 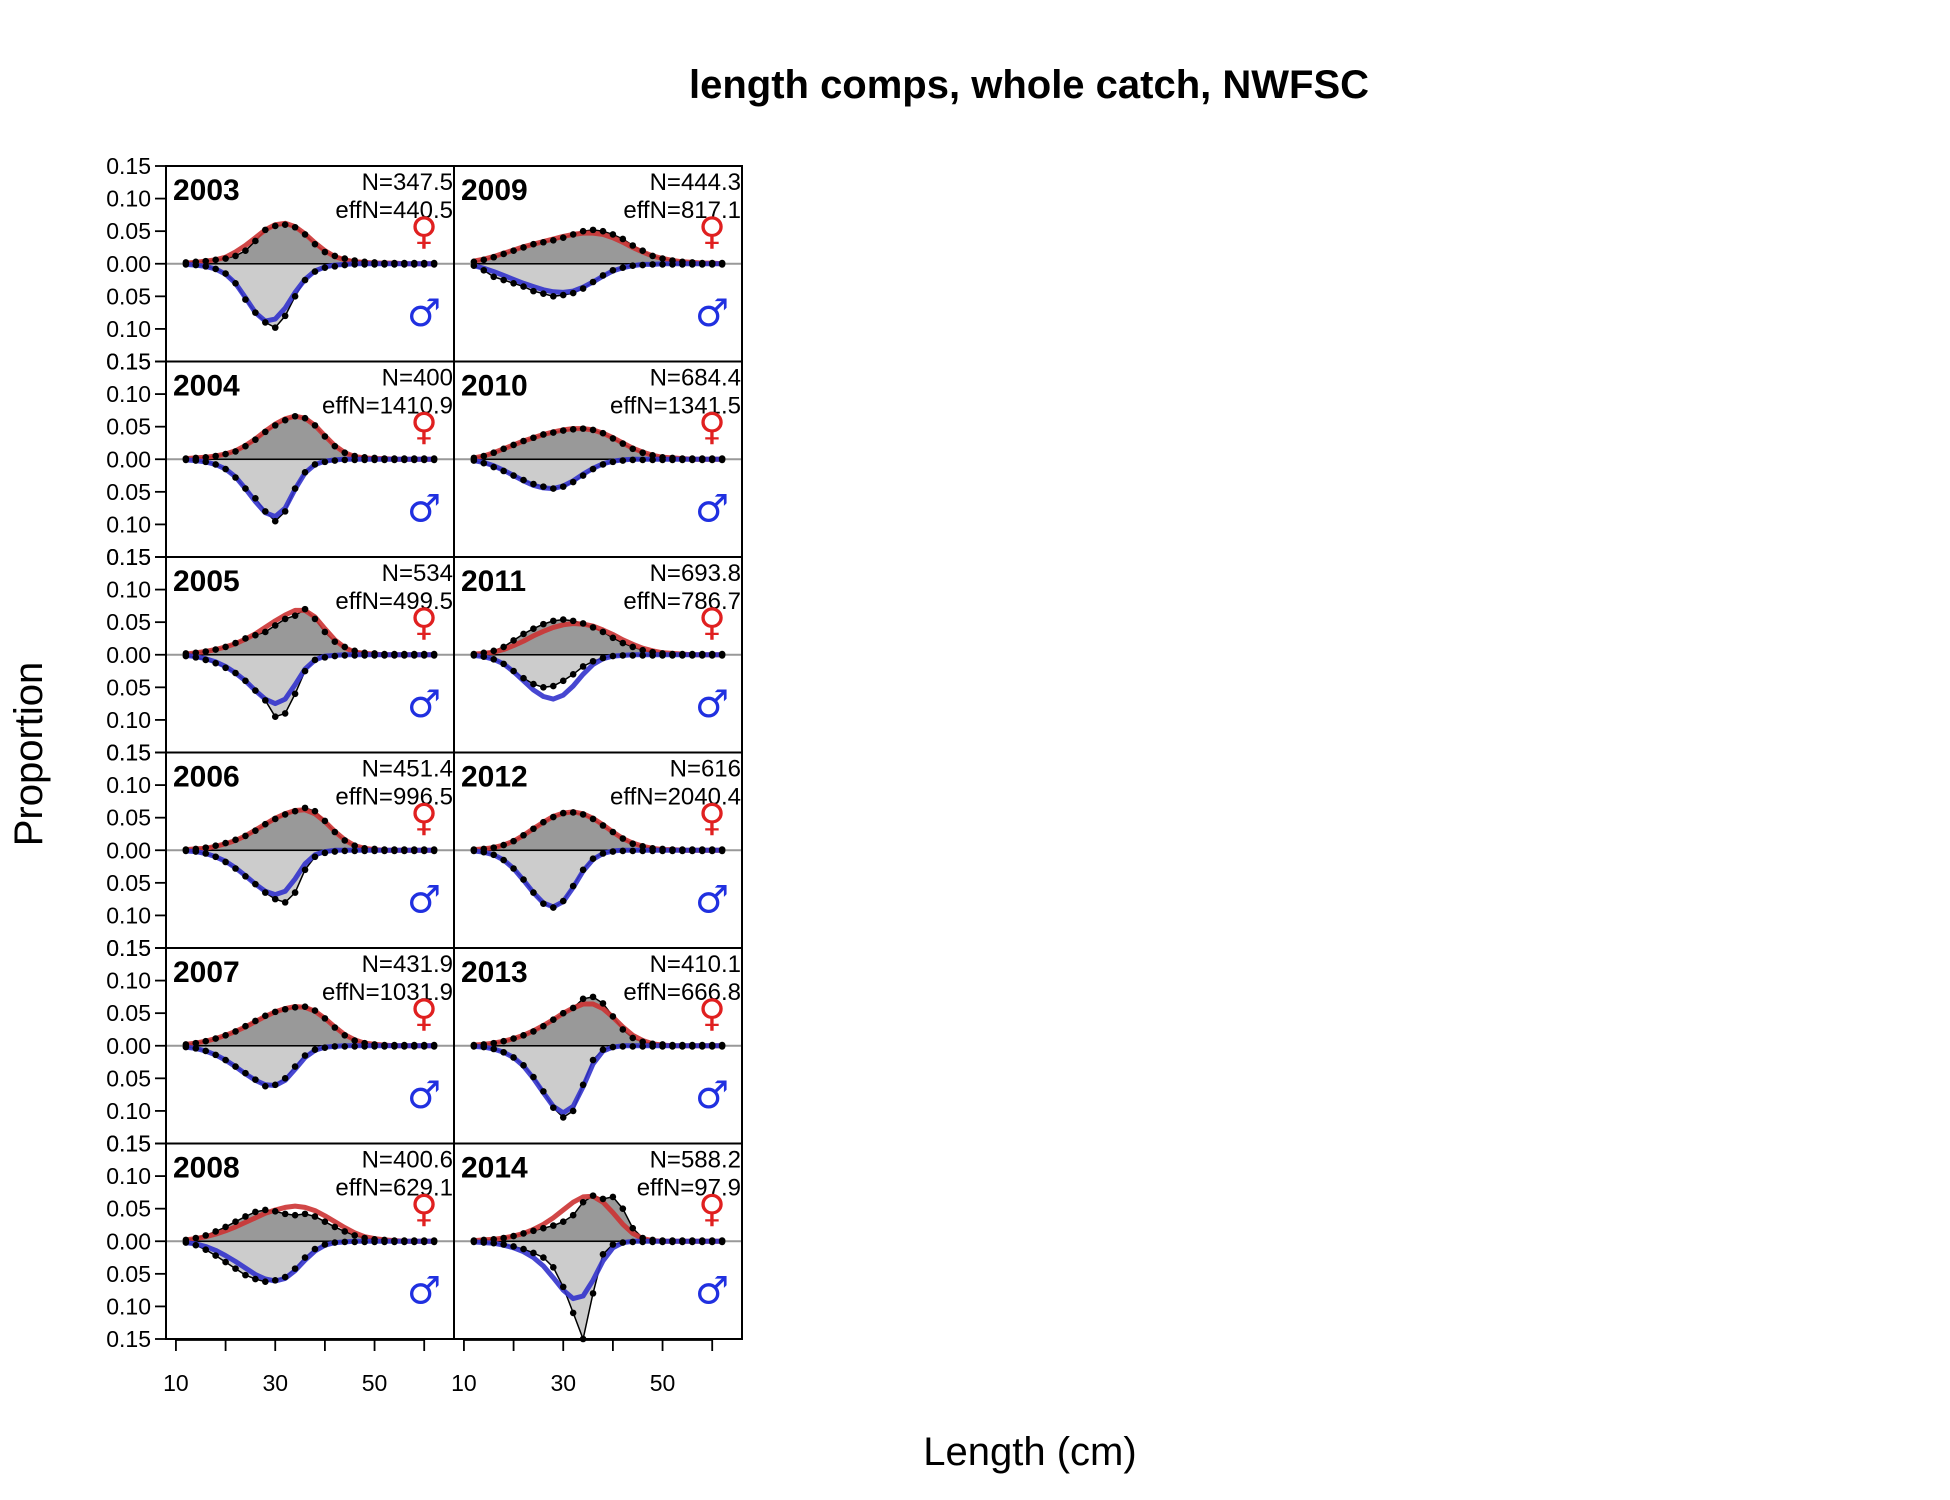 I want to click on n-label: N=410.1, so click(x=695, y=964).